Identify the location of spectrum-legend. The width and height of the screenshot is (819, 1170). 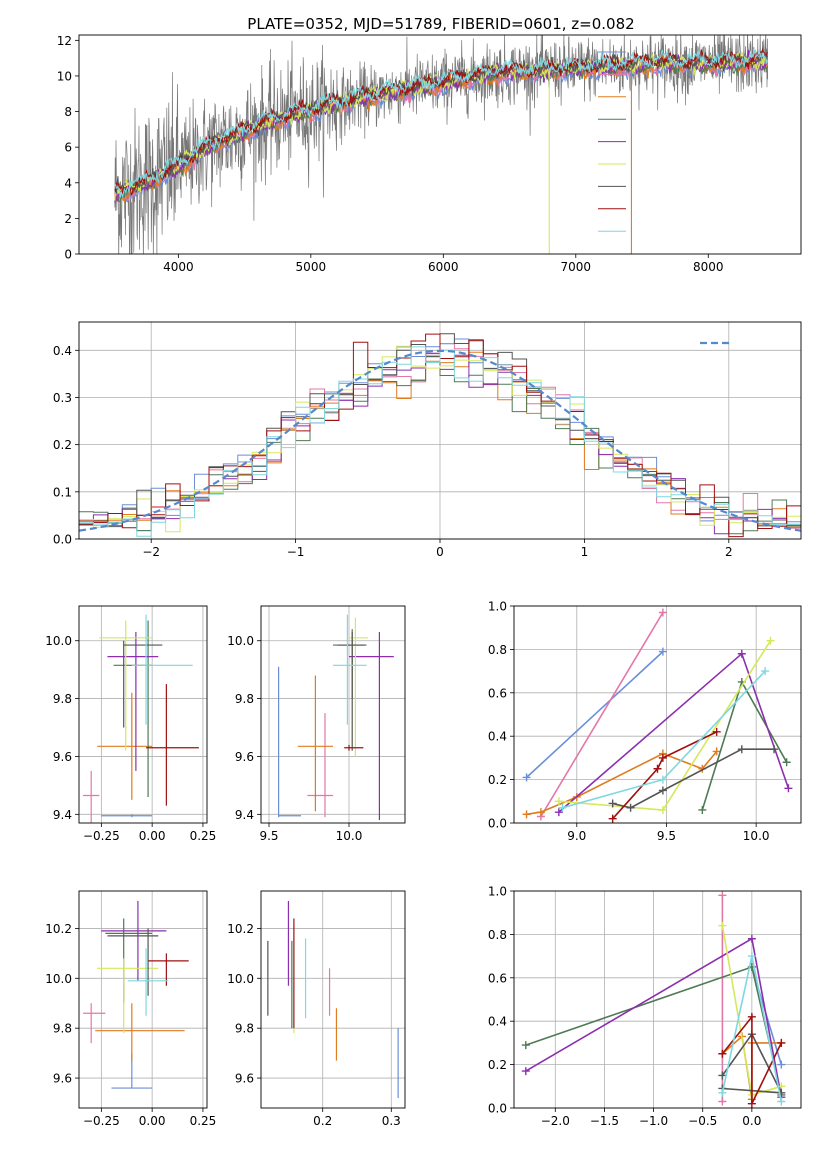
(612, 141).